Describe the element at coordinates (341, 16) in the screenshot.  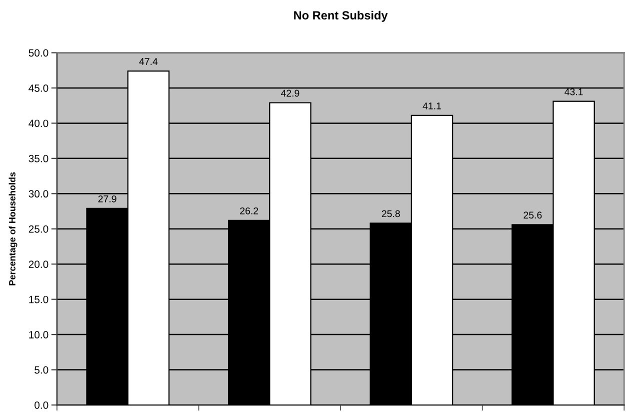
I see `chart-title: No Rent Subsidy` at that location.